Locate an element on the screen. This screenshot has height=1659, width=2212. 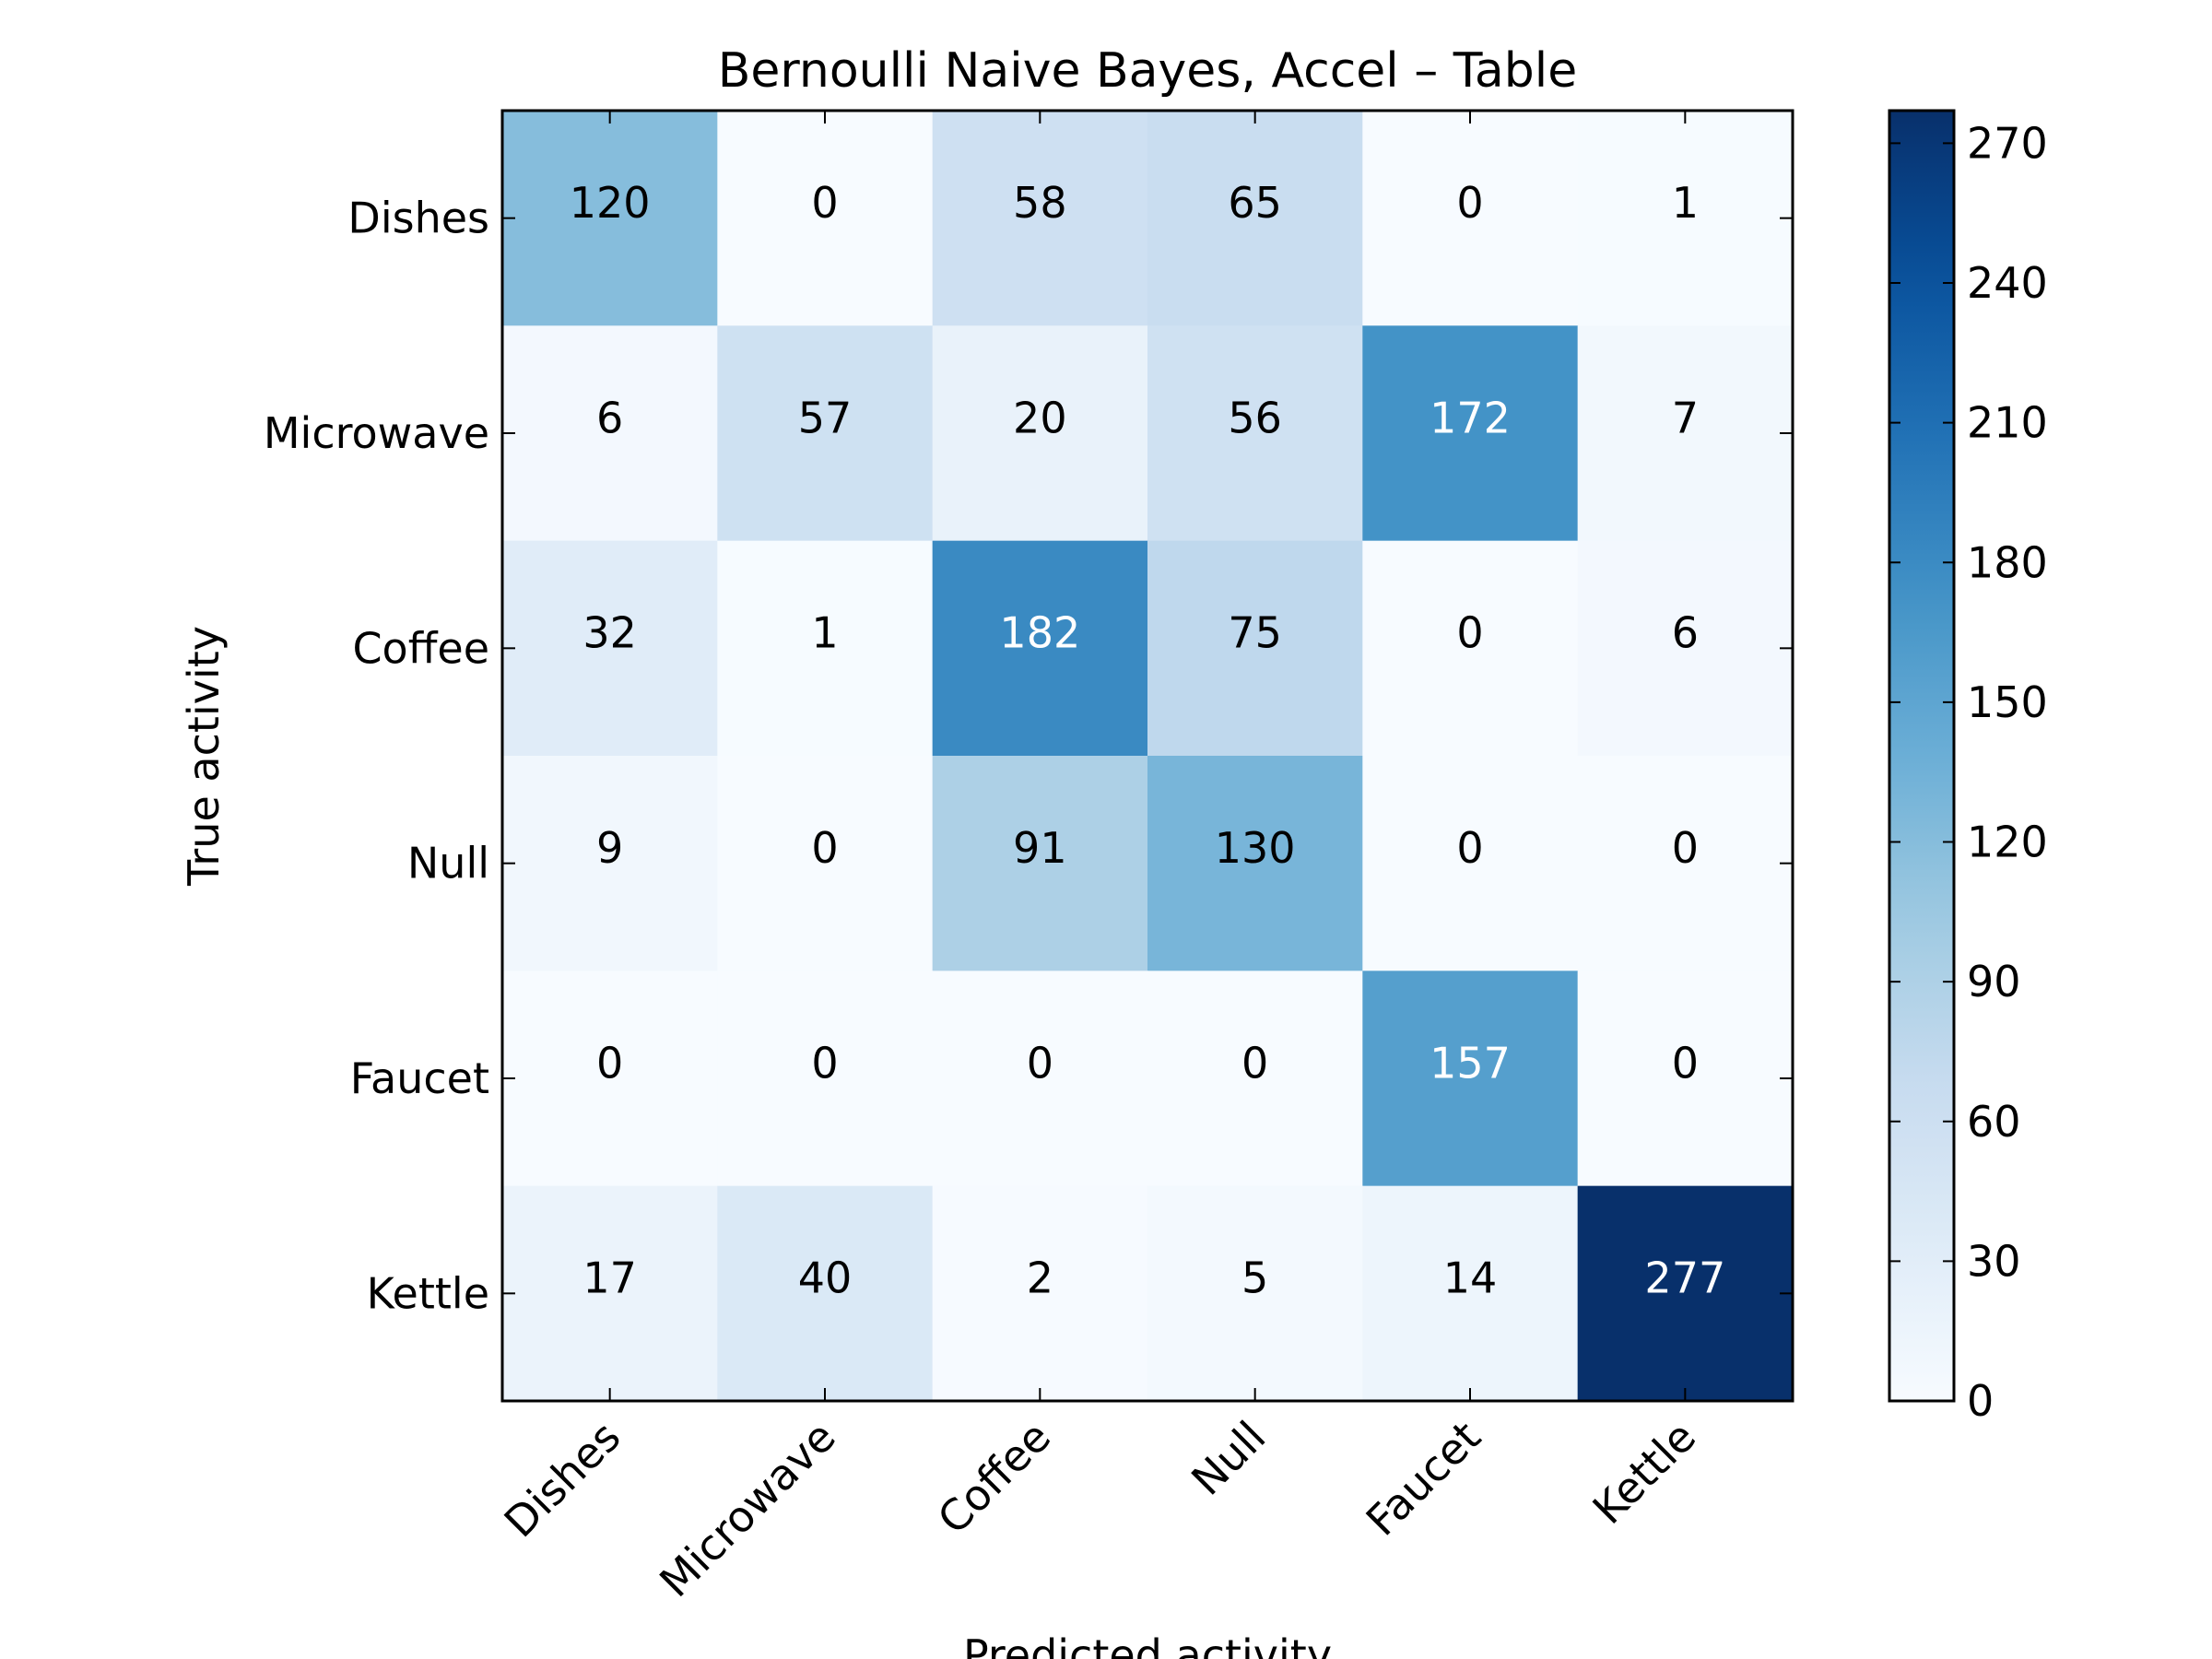
colorbar-tick-label: 120 is located at coordinates (2007, 842).